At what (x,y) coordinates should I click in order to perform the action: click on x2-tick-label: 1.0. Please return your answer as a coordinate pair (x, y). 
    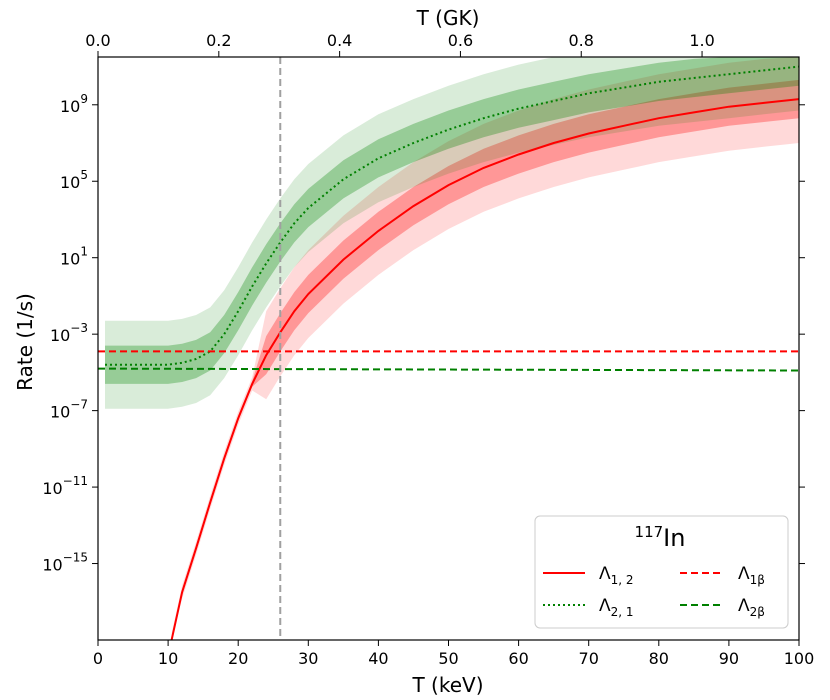
    Looking at the image, I should click on (701, 40).